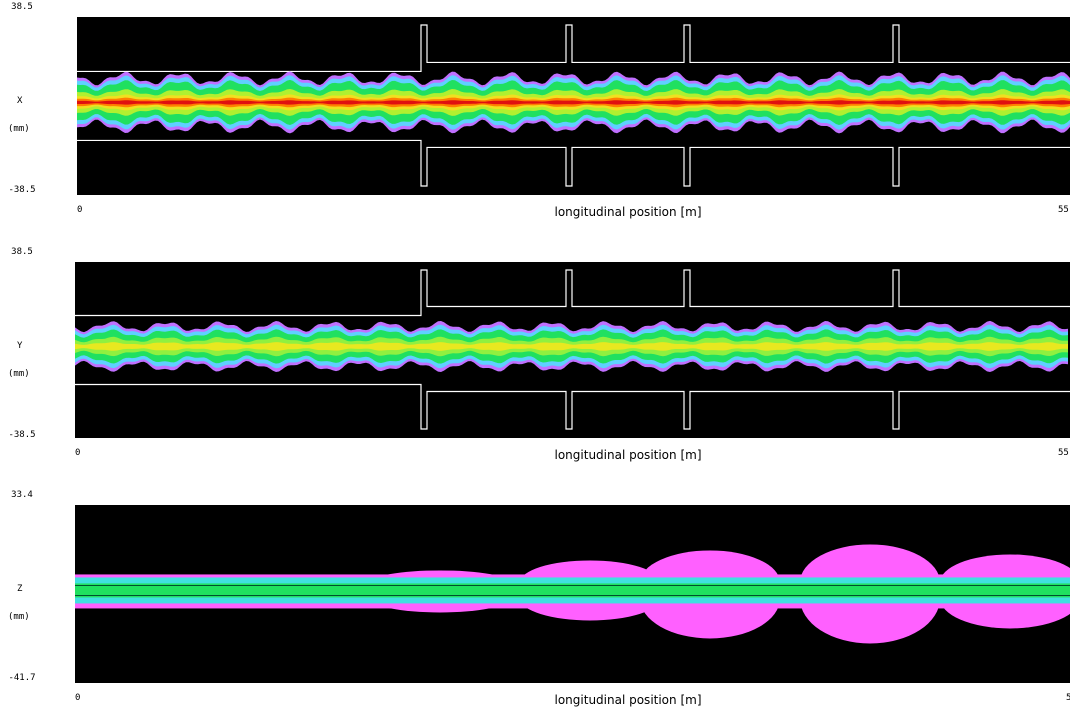 The image size is (1070, 713). Describe the element at coordinates (22, 495) in the screenshot. I see `y-max-label: 33.4` at that location.